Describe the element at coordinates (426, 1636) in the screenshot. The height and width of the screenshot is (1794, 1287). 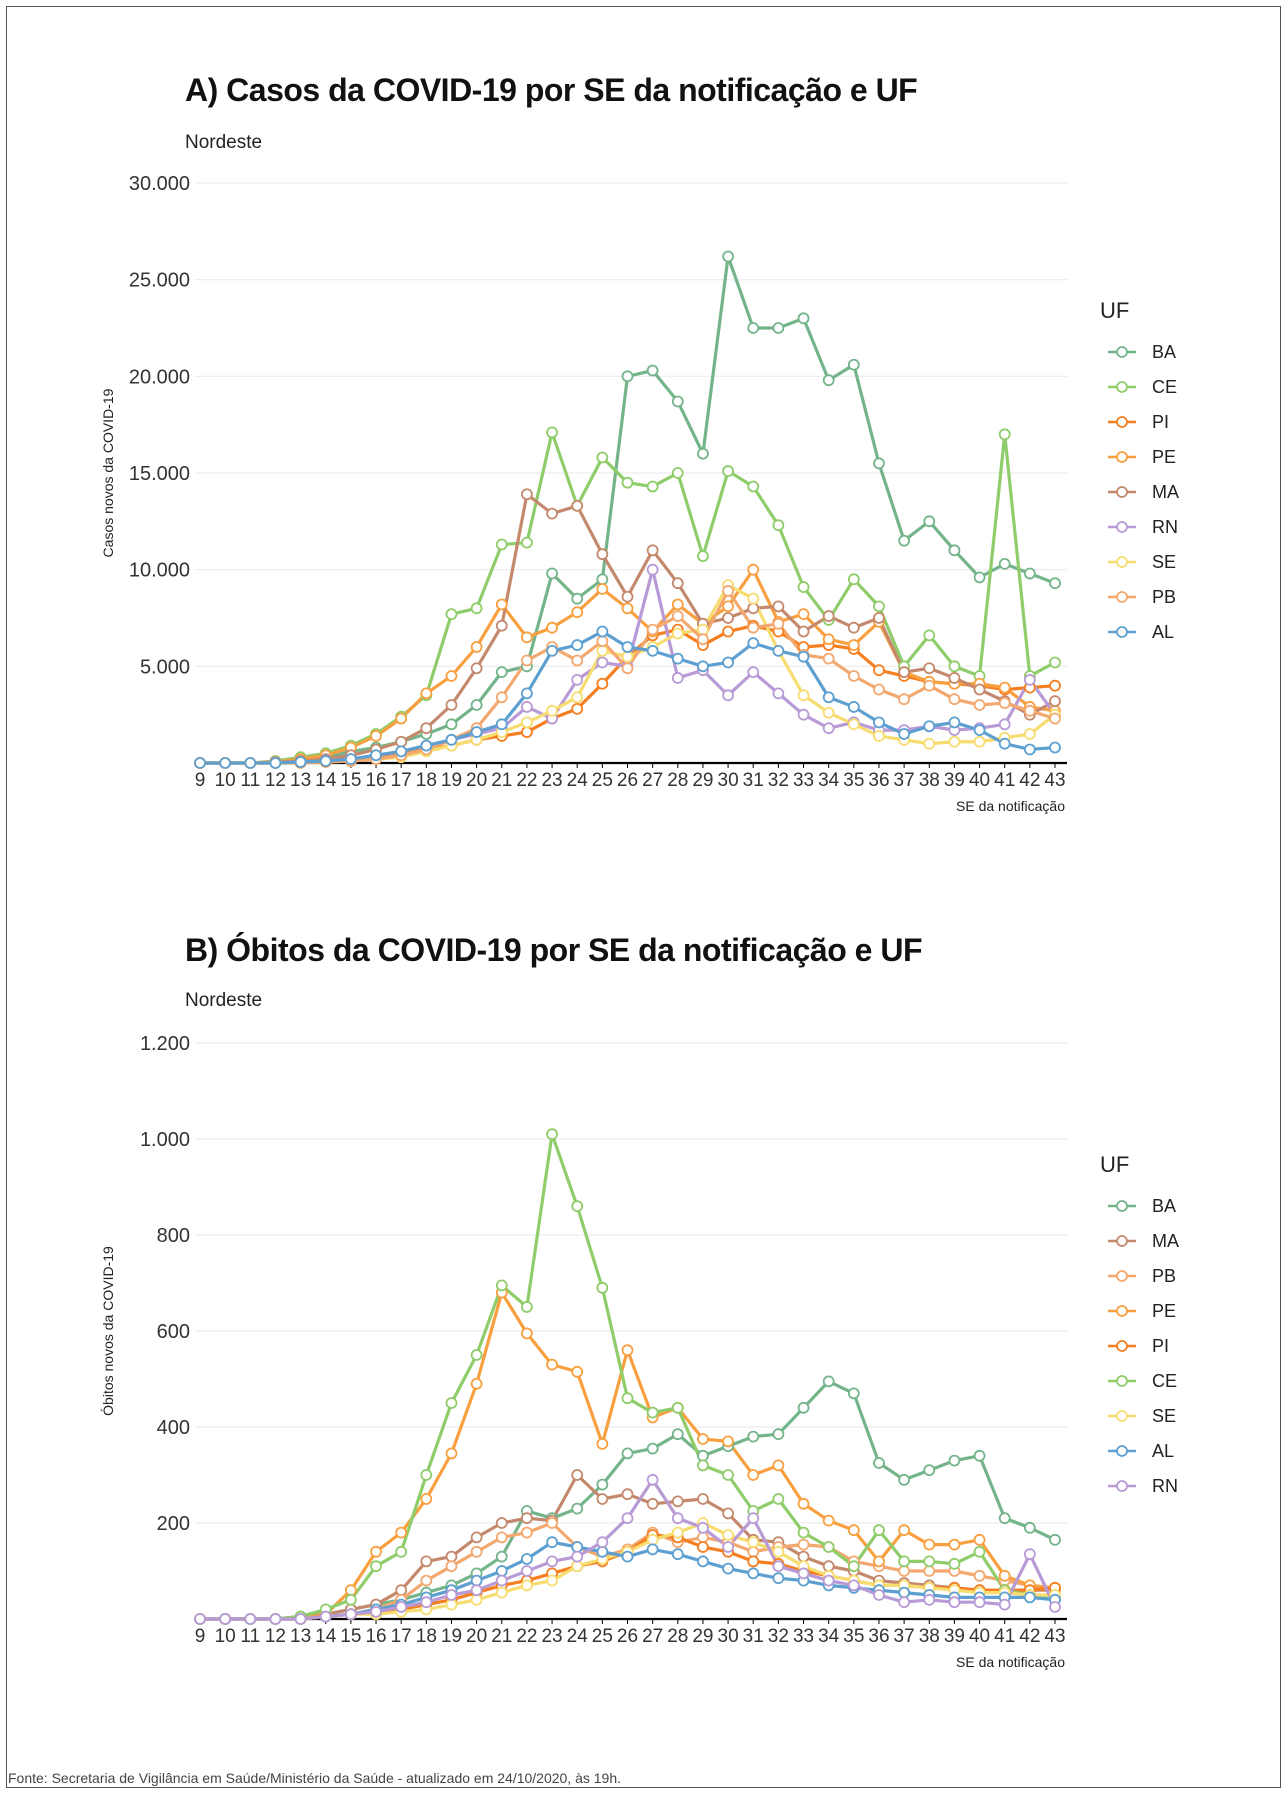
I see `chart-b-xtick-label: 18` at that location.